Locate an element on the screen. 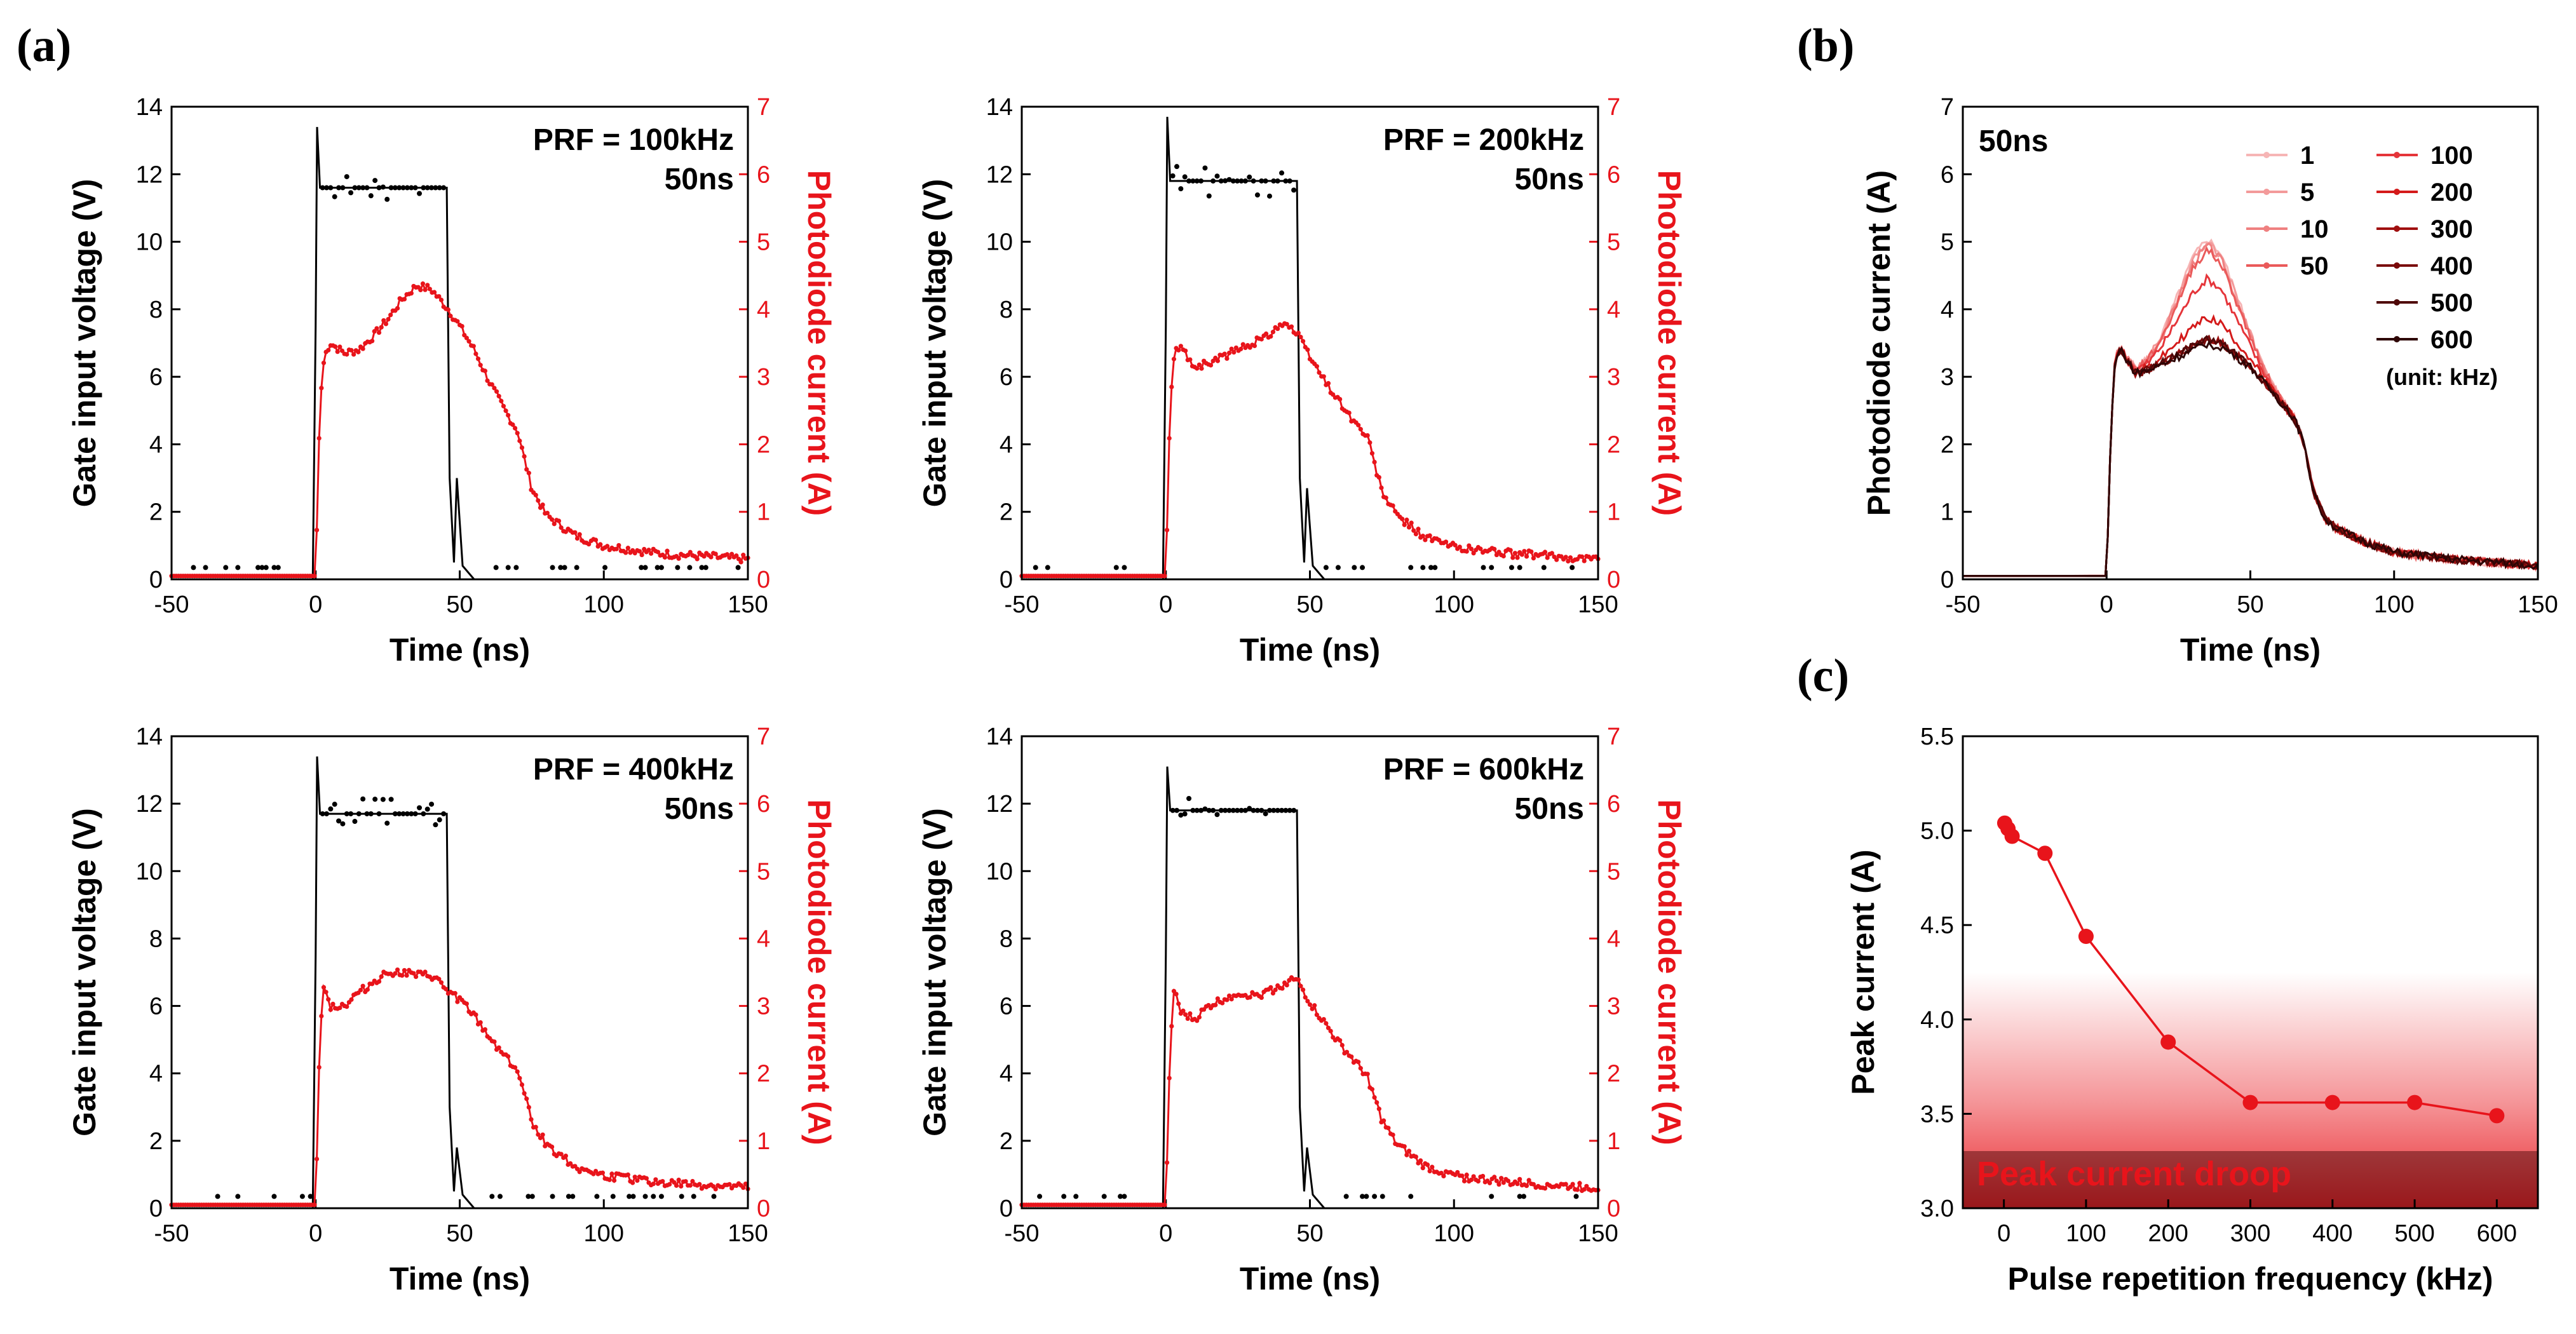  x-tick-label: 100 is located at coordinates (2086, 1233).